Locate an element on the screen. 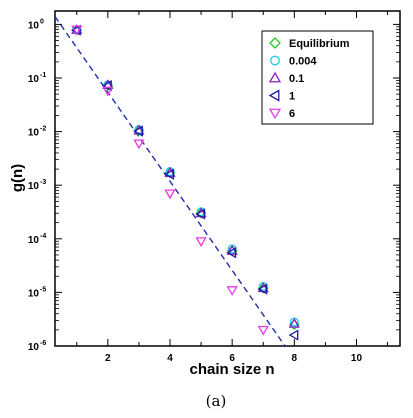 The image size is (413, 418). legend-label: Equilibrium is located at coordinates (319, 44).